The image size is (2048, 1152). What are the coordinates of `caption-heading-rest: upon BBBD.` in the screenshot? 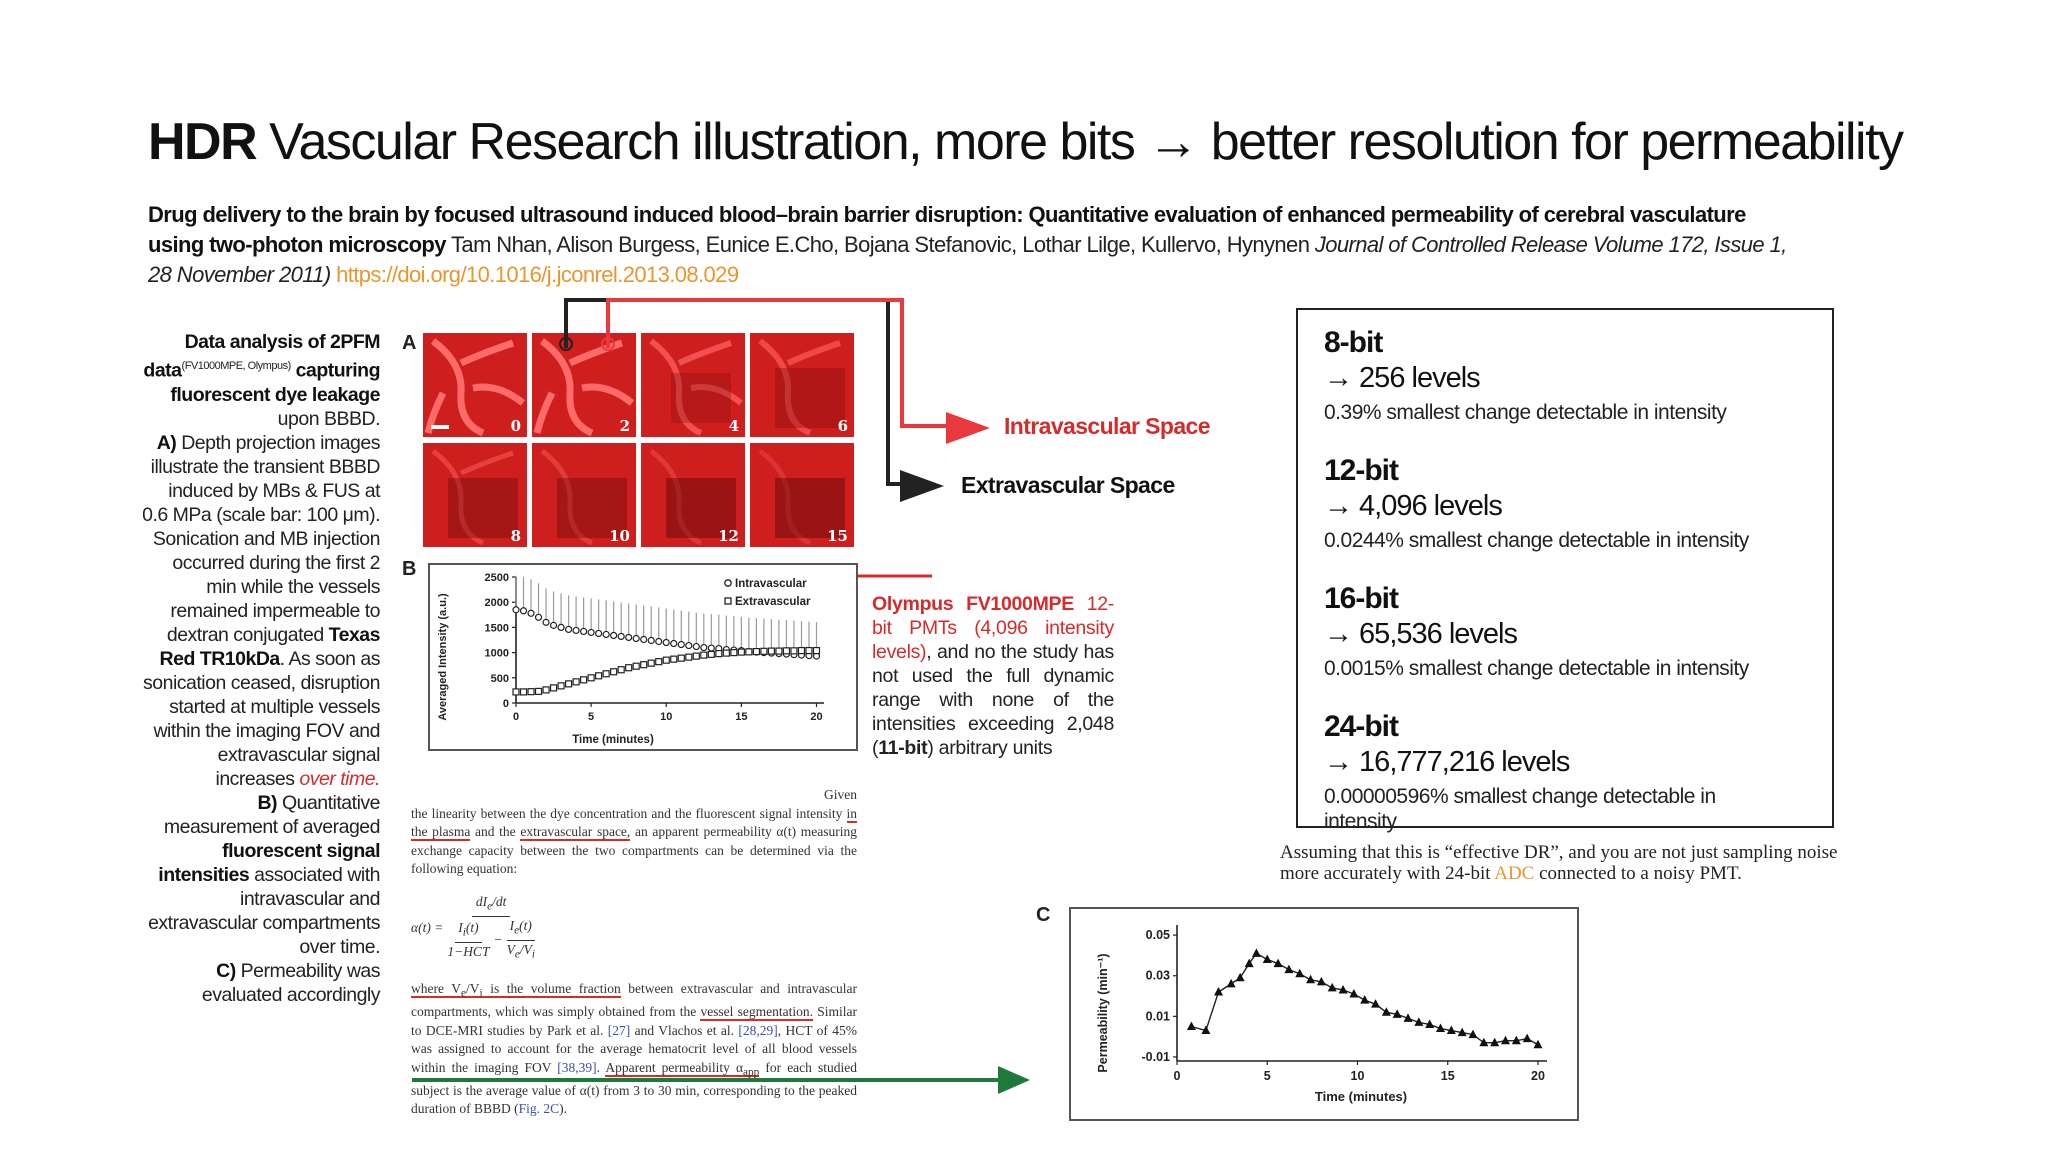 It's located at (329, 418).